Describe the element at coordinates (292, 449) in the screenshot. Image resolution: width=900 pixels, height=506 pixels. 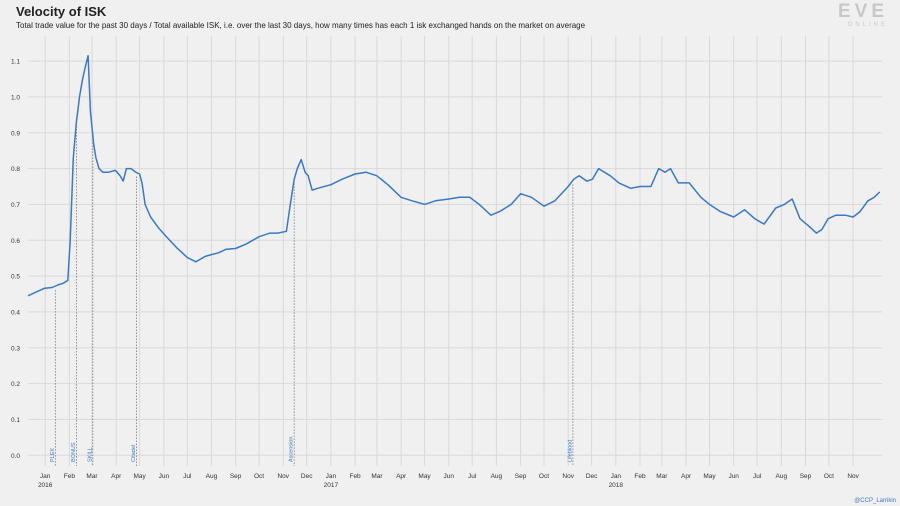
I see `event-marker-label: Ascension` at that location.